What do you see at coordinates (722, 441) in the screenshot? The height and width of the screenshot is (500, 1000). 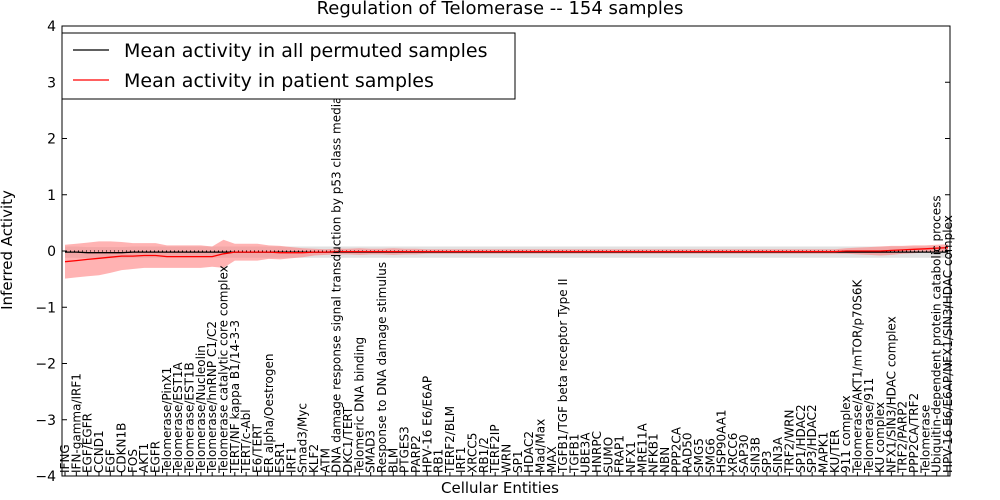 I see `x-category-label: HSP90AA1` at bounding box center [722, 441].